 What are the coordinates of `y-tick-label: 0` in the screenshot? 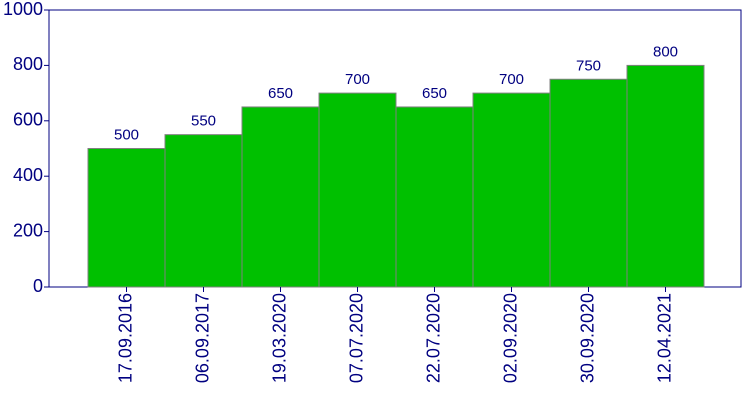 It's located at (38, 286).